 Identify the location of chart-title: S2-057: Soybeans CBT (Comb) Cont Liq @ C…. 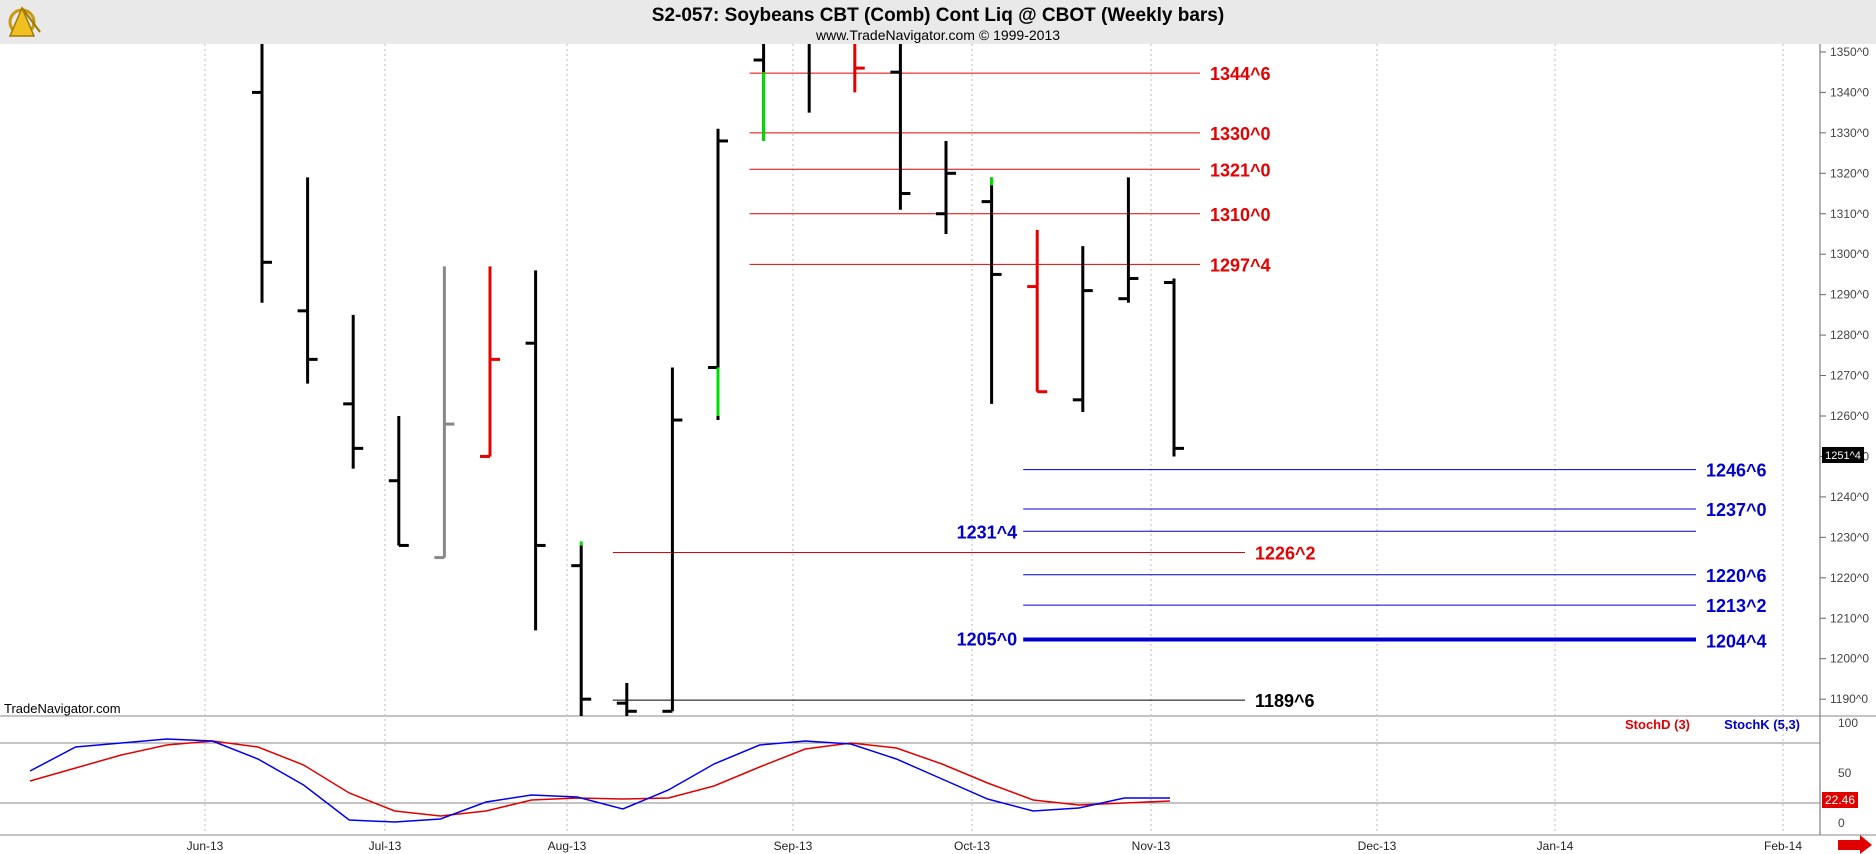
(938, 15).